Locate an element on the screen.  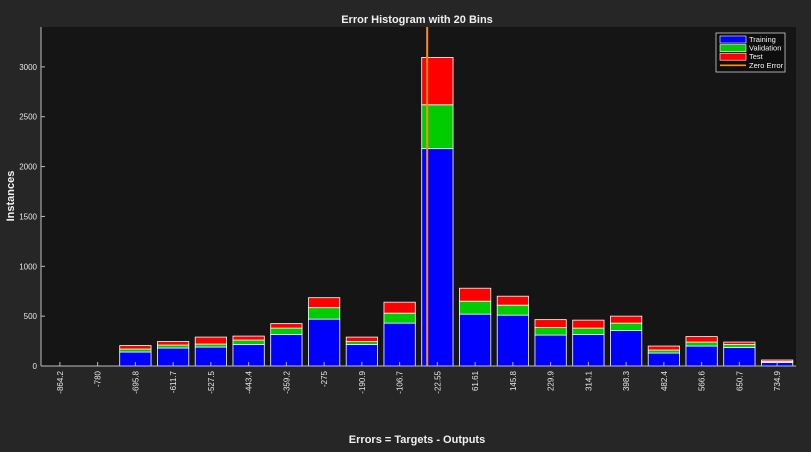
legend-swatch-test is located at coordinates (733, 56).